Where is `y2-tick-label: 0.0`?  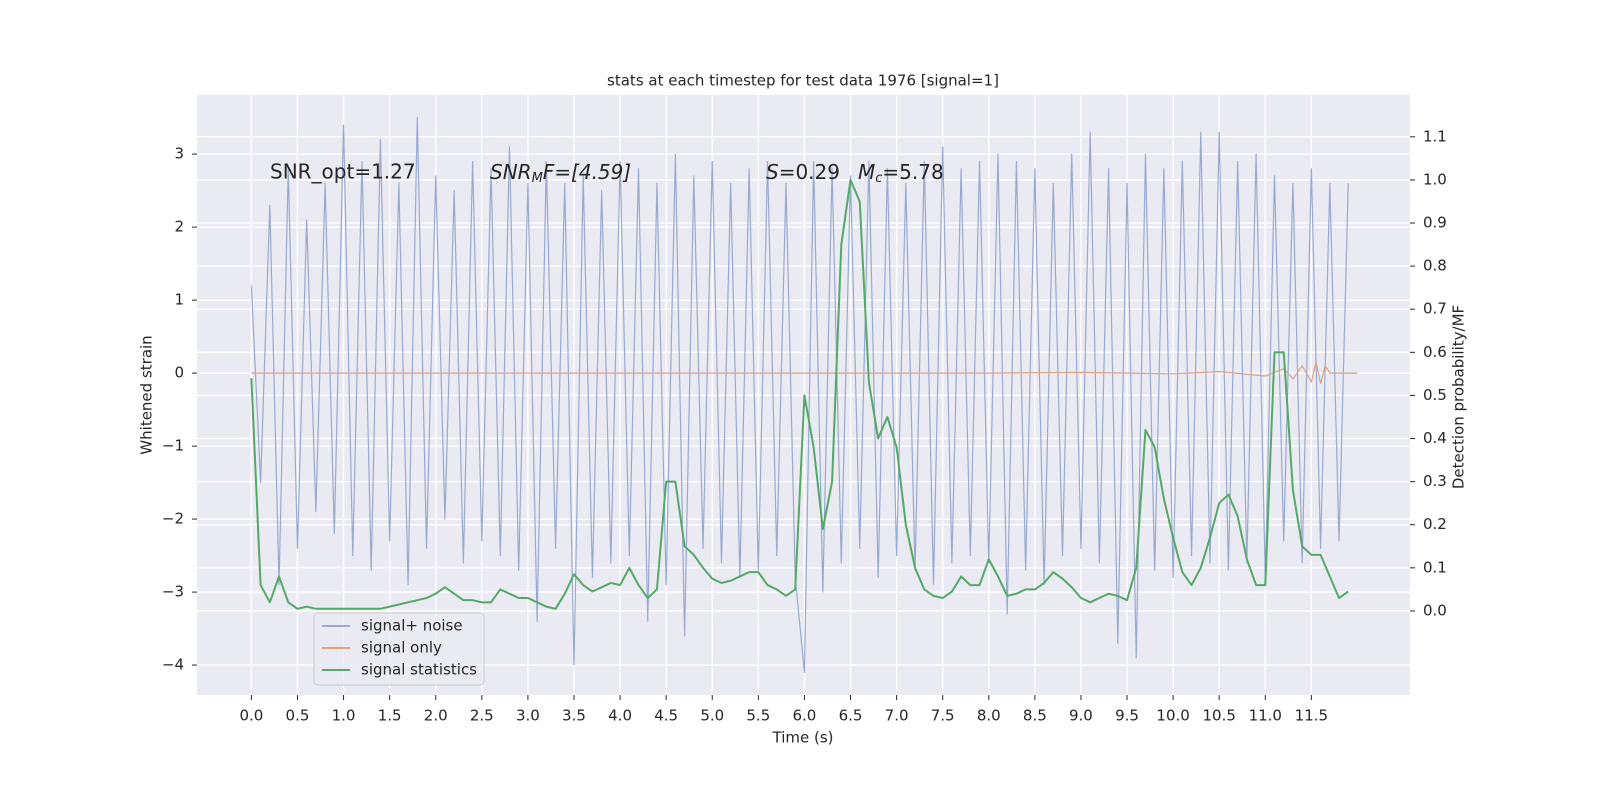
y2-tick-label: 0.0 is located at coordinates (1435, 610).